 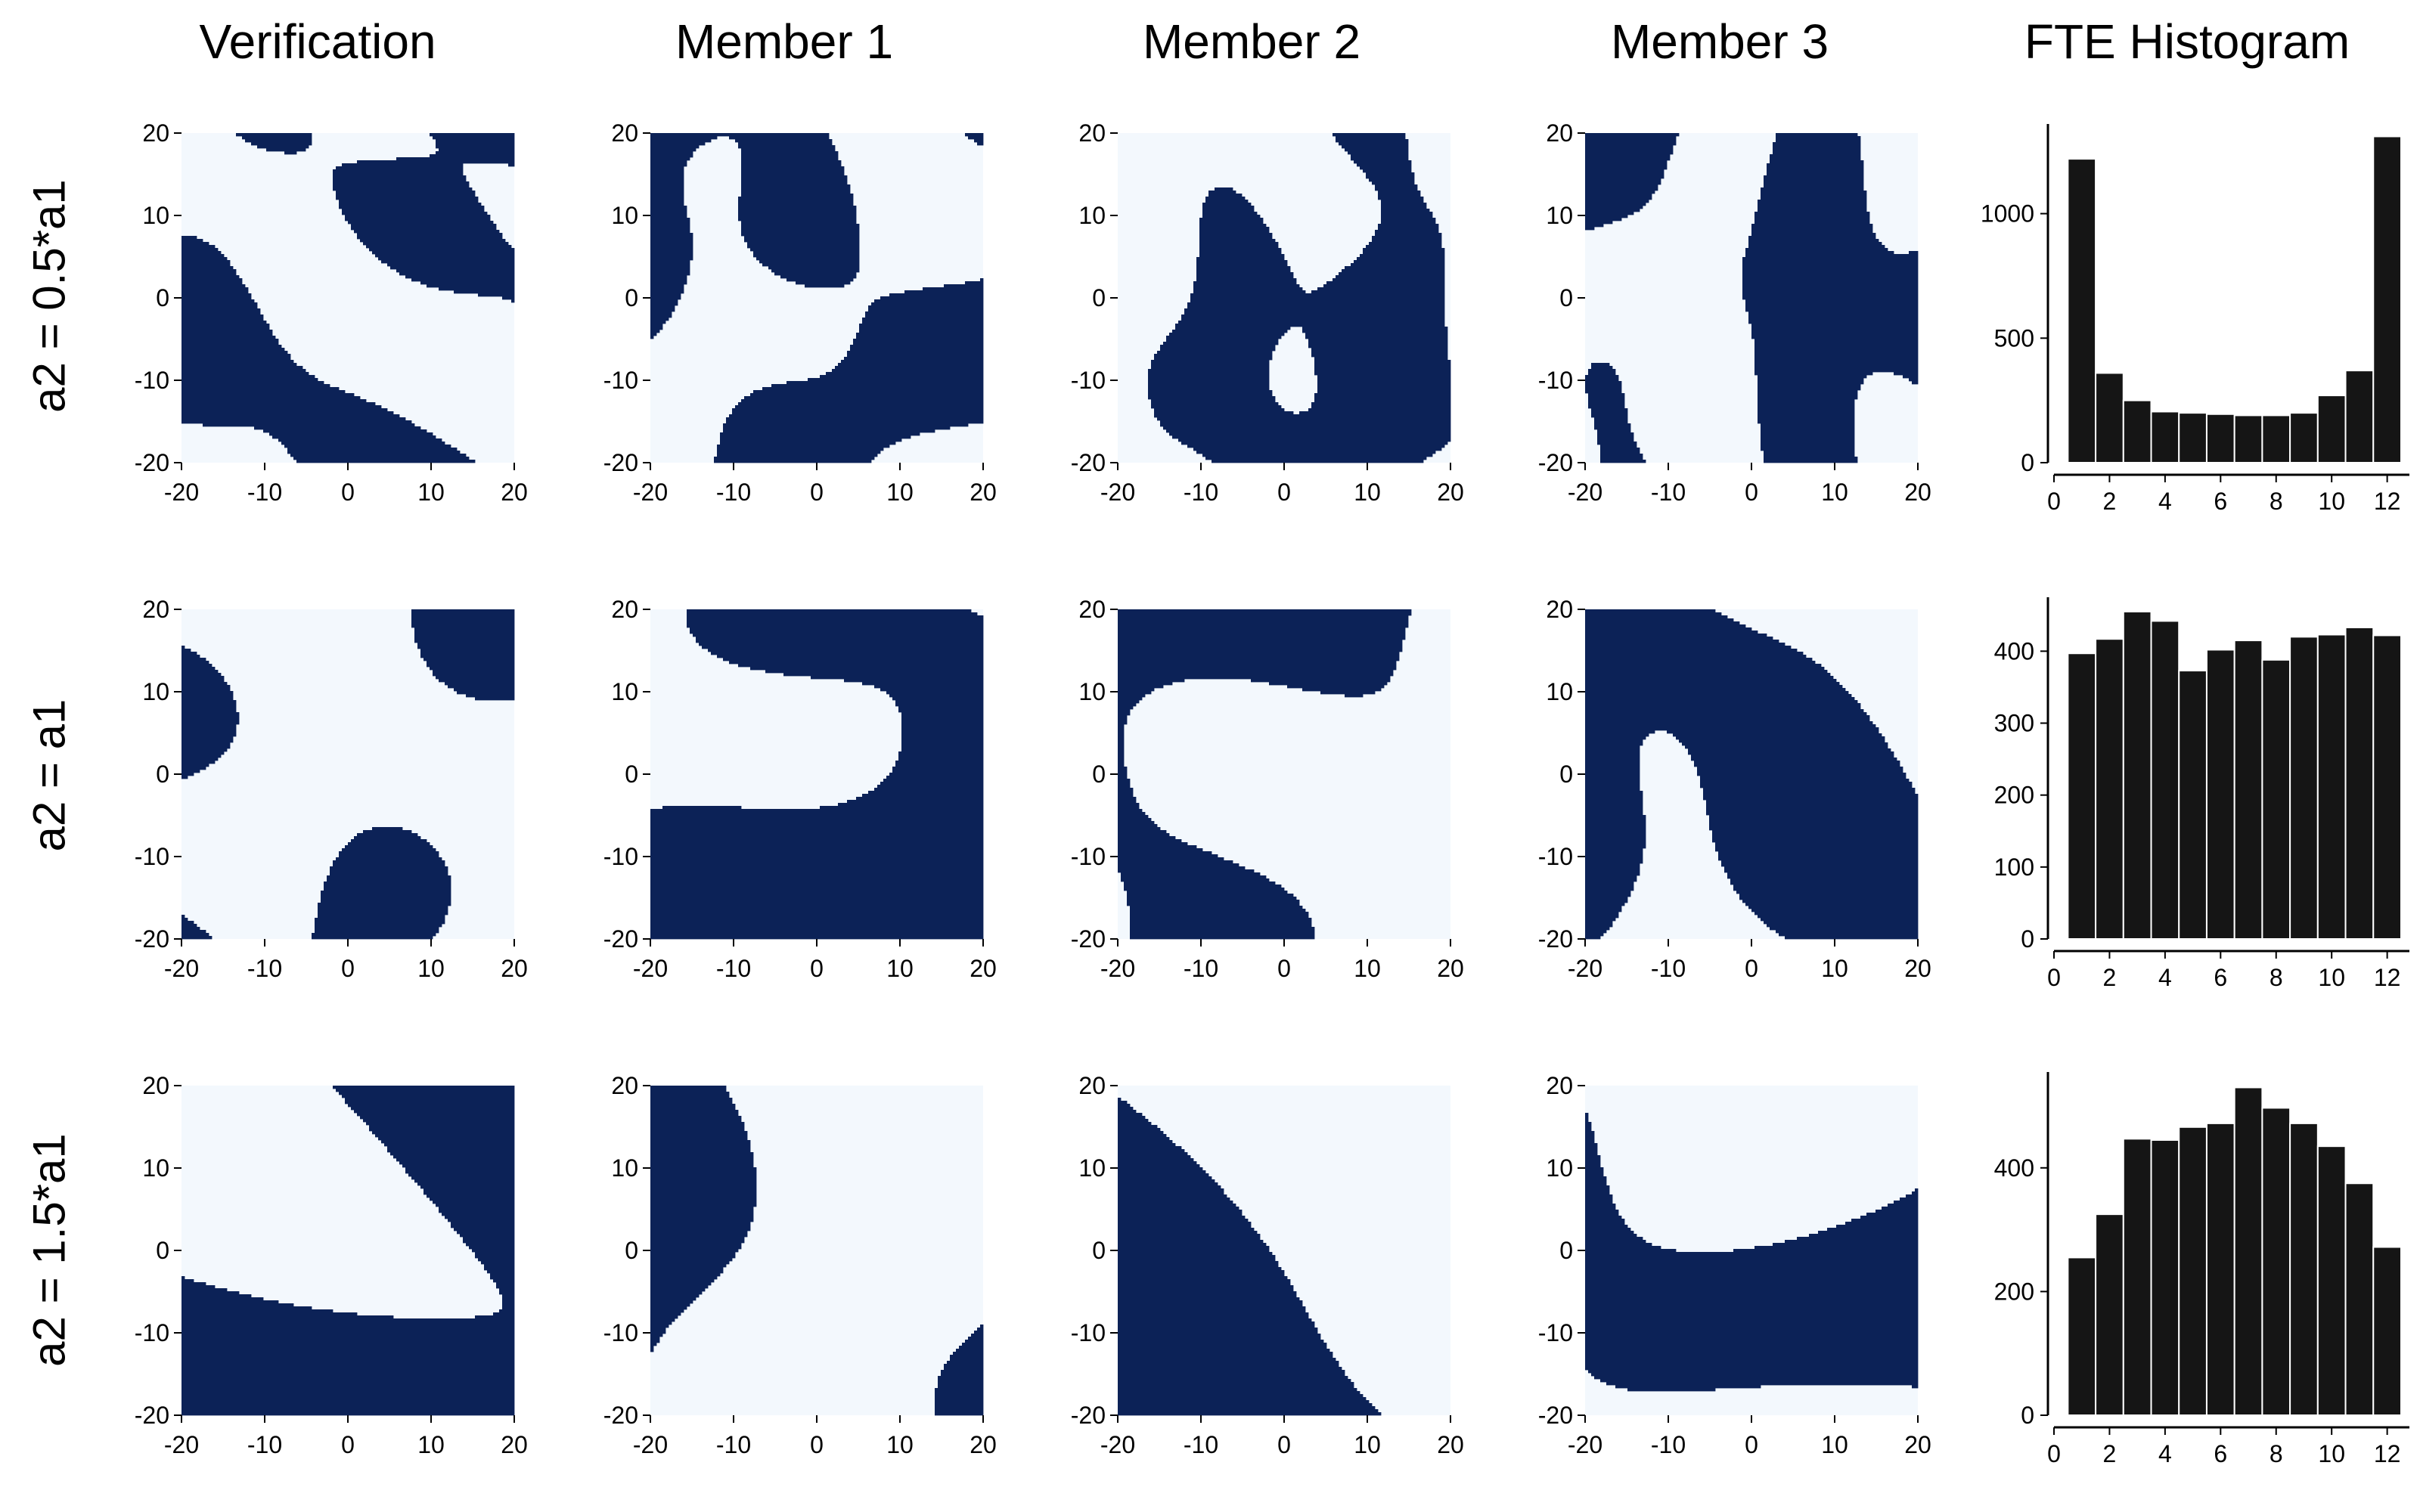 I want to click on field-panel-r2-c1: -20 -10 0 10 20 -20 -10 0 10 20, so click(x=800, y=1265).